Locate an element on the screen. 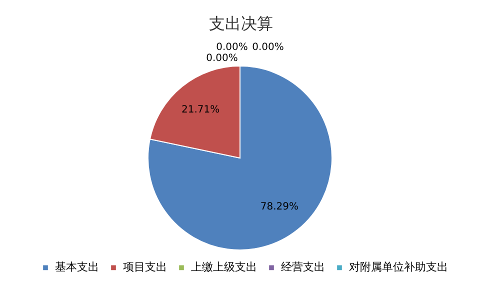  data-label: 21.71% is located at coordinates (200, 110).